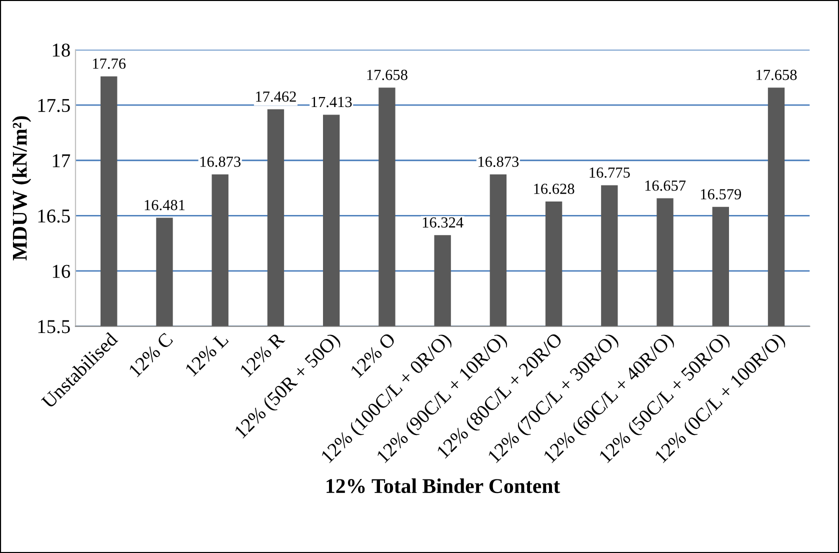  I want to click on y-axis-title: MDUW (kN/m²), so click(22, 188).